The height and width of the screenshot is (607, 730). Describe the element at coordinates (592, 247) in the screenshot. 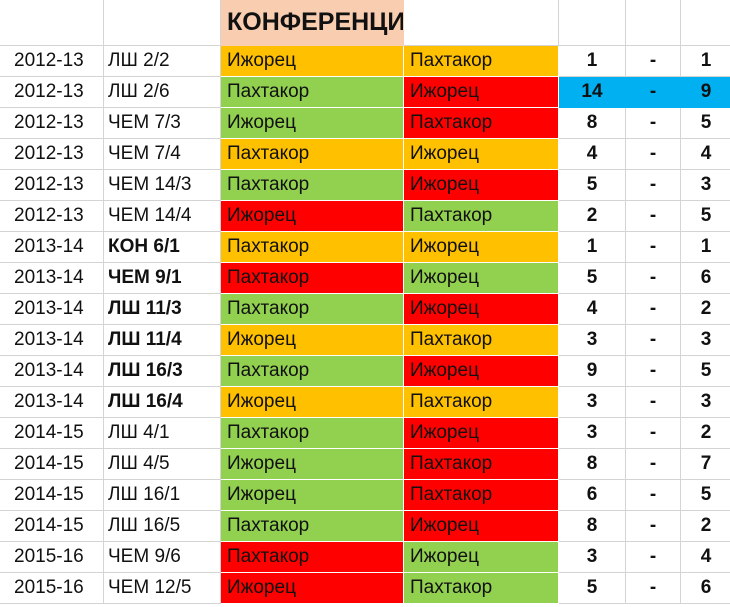

I see `home-score-cell: 1` at that location.